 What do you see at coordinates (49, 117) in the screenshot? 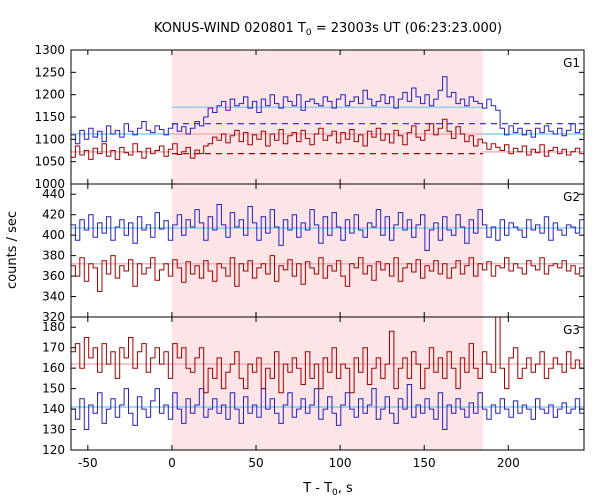
I see `y-tick-label: 1150` at bounding box center [49, 117].